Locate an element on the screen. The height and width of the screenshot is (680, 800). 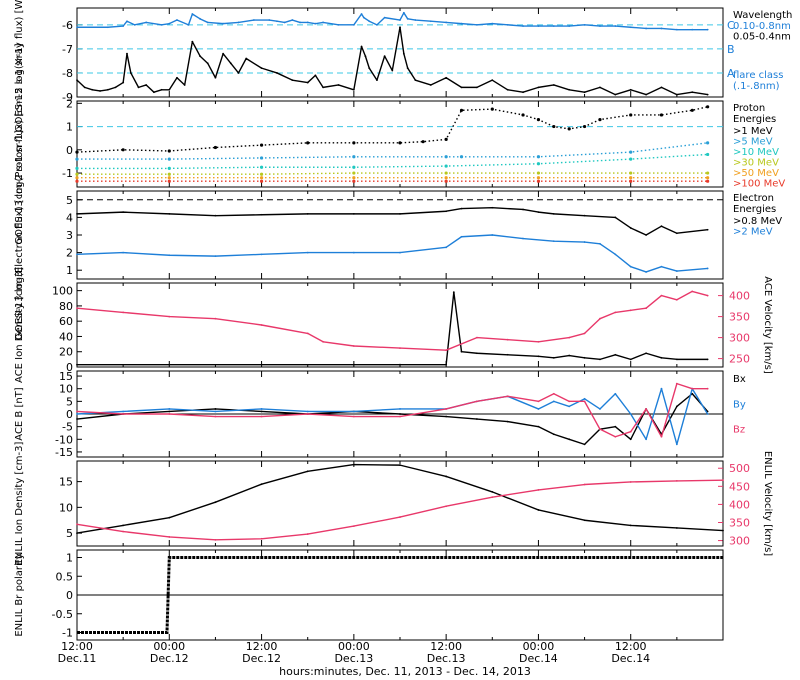
legend-title: Wavelength is located at coordinates (762, 15).